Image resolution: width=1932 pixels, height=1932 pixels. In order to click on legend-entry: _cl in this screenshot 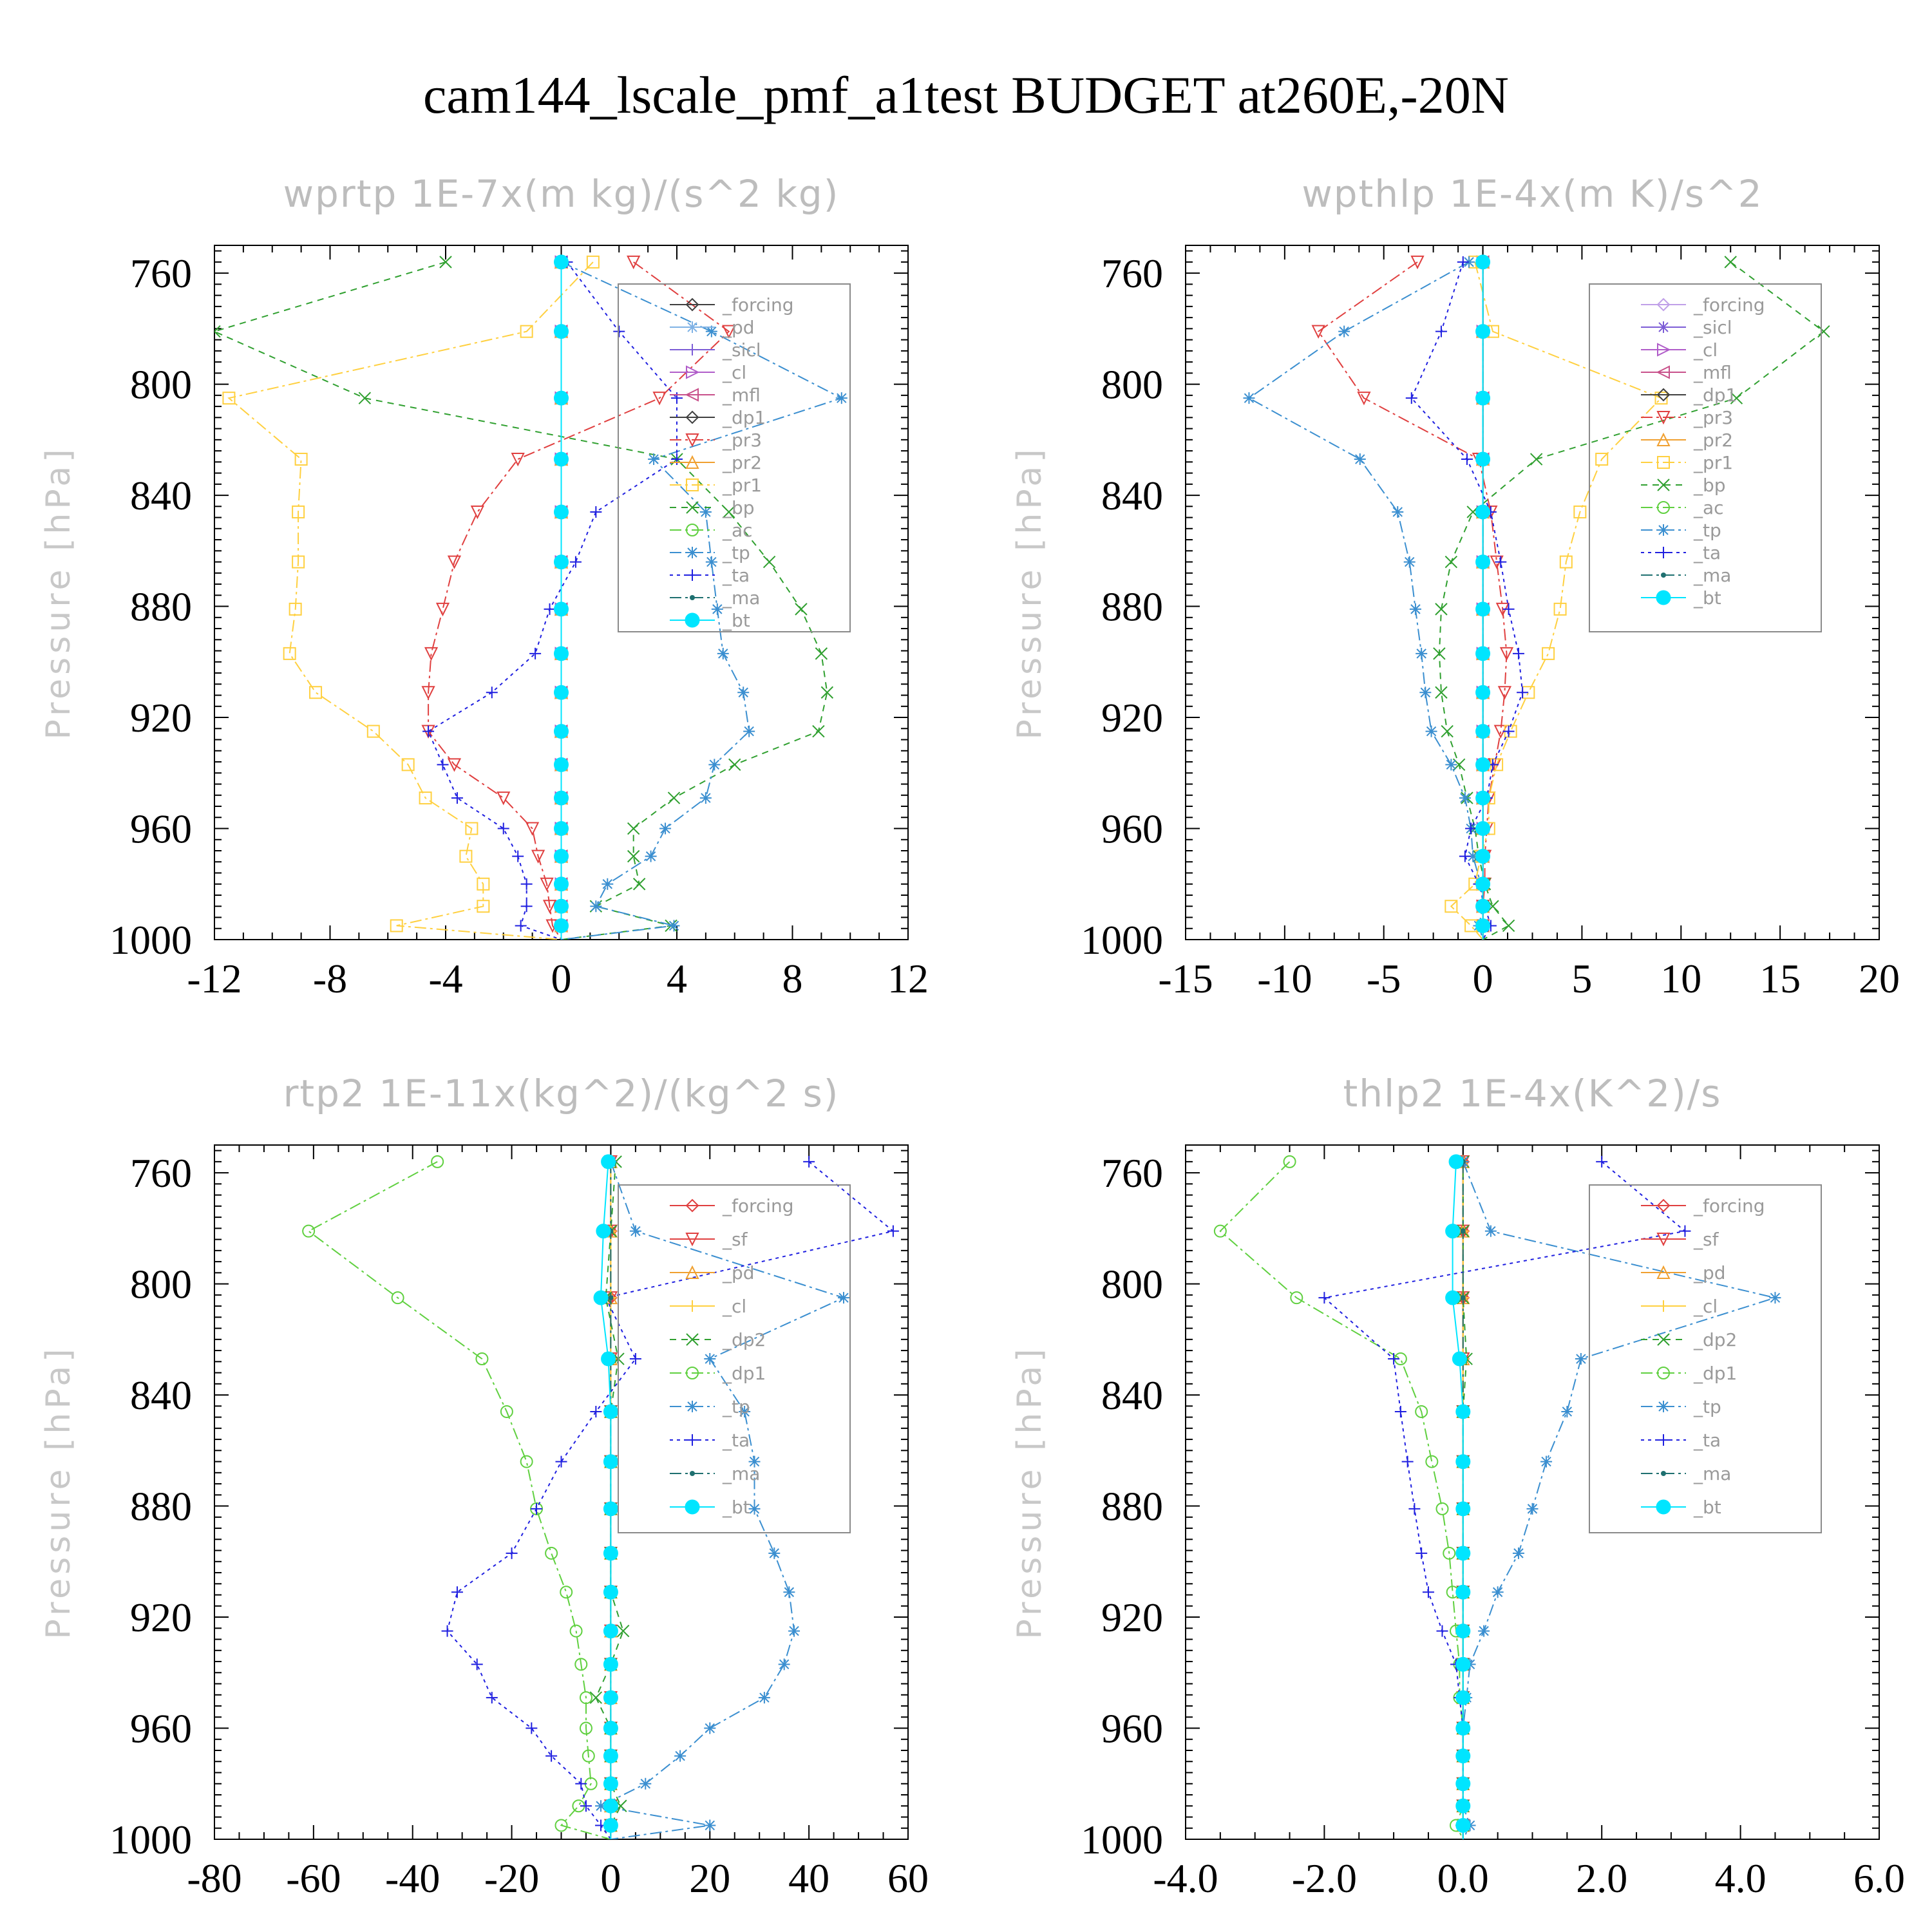, I will do `click(1679, 1306)`.